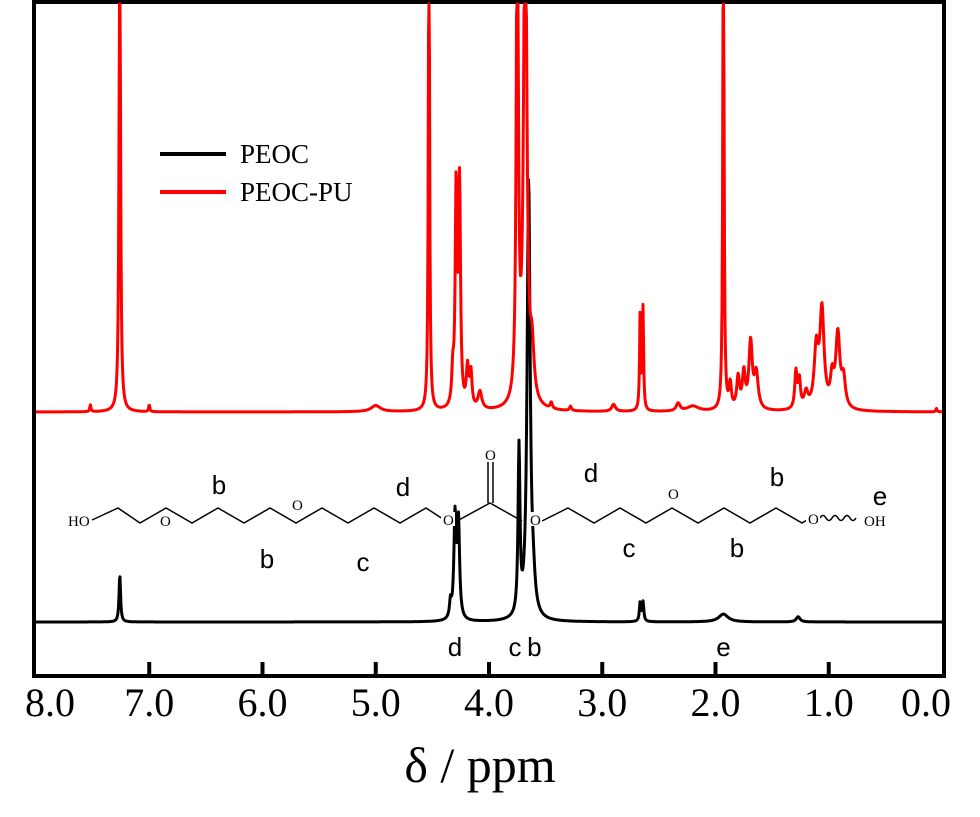 The height and width of the screenshot is (817, 980). What do you see at coordinates (880, 496) in the screenshot?
I see `struct-letter-e: e` at bounding box center [880, 496].